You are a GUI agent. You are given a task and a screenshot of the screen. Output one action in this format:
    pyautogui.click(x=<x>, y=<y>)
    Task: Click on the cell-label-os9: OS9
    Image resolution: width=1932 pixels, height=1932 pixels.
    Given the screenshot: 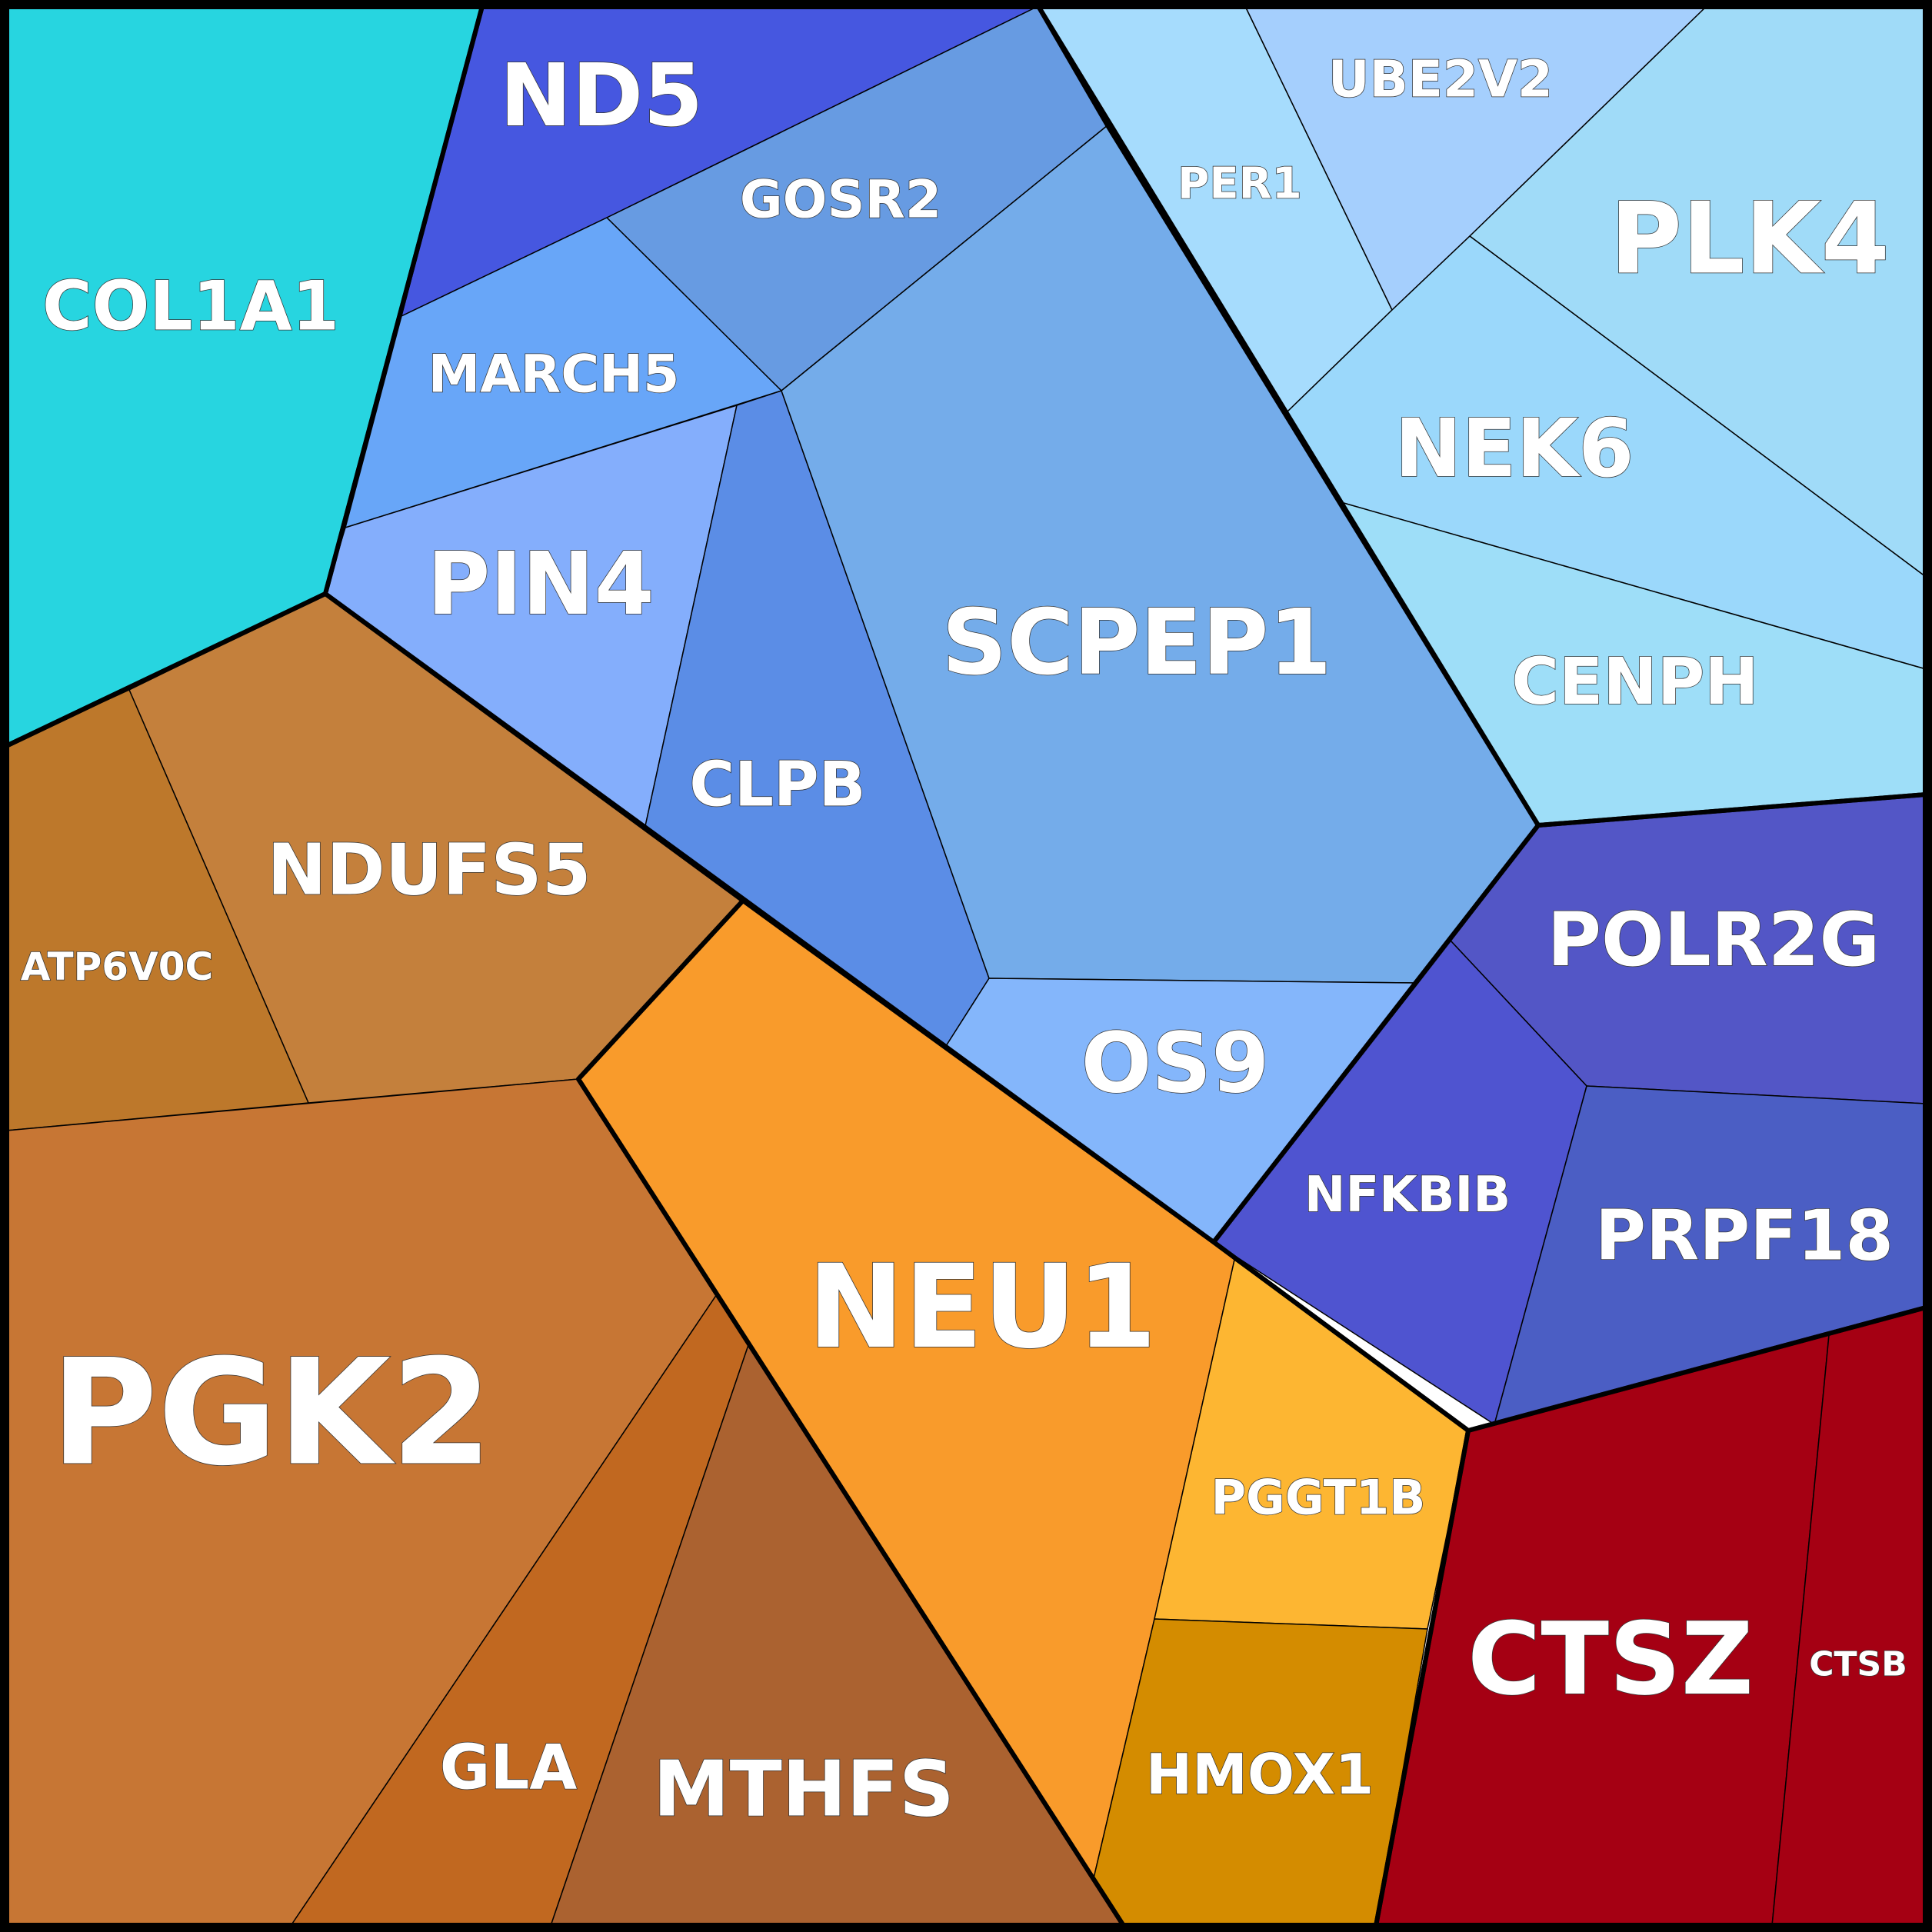 What is the action you would take?
    pyautogui.click(x=1175, y=1064)
    